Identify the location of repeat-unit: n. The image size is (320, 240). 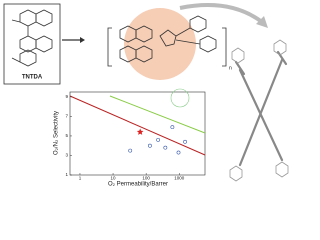
(230, 68).